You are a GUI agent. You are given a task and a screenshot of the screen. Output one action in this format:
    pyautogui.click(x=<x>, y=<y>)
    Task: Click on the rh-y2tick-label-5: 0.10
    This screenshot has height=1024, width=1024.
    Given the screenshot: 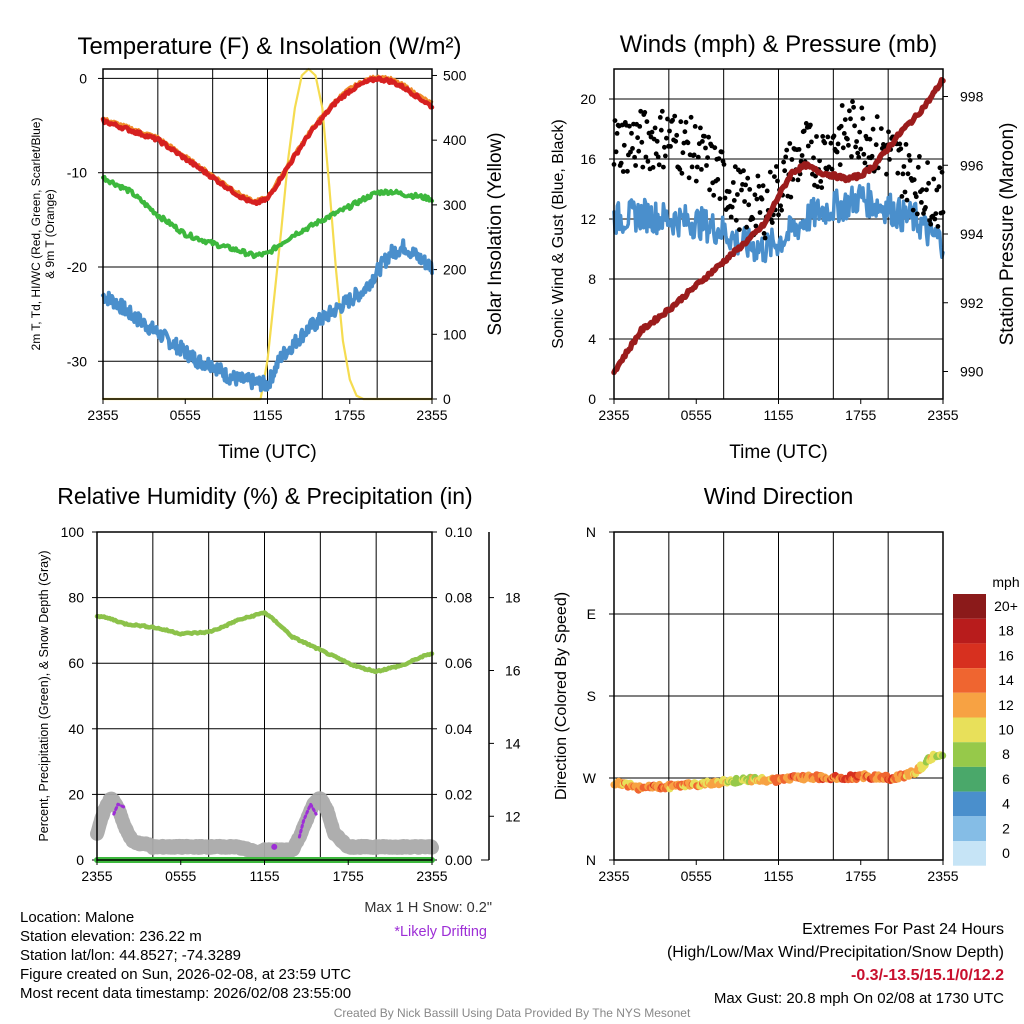 What is the action you would take?
    pyautogui.click(x=458, y=532)
    